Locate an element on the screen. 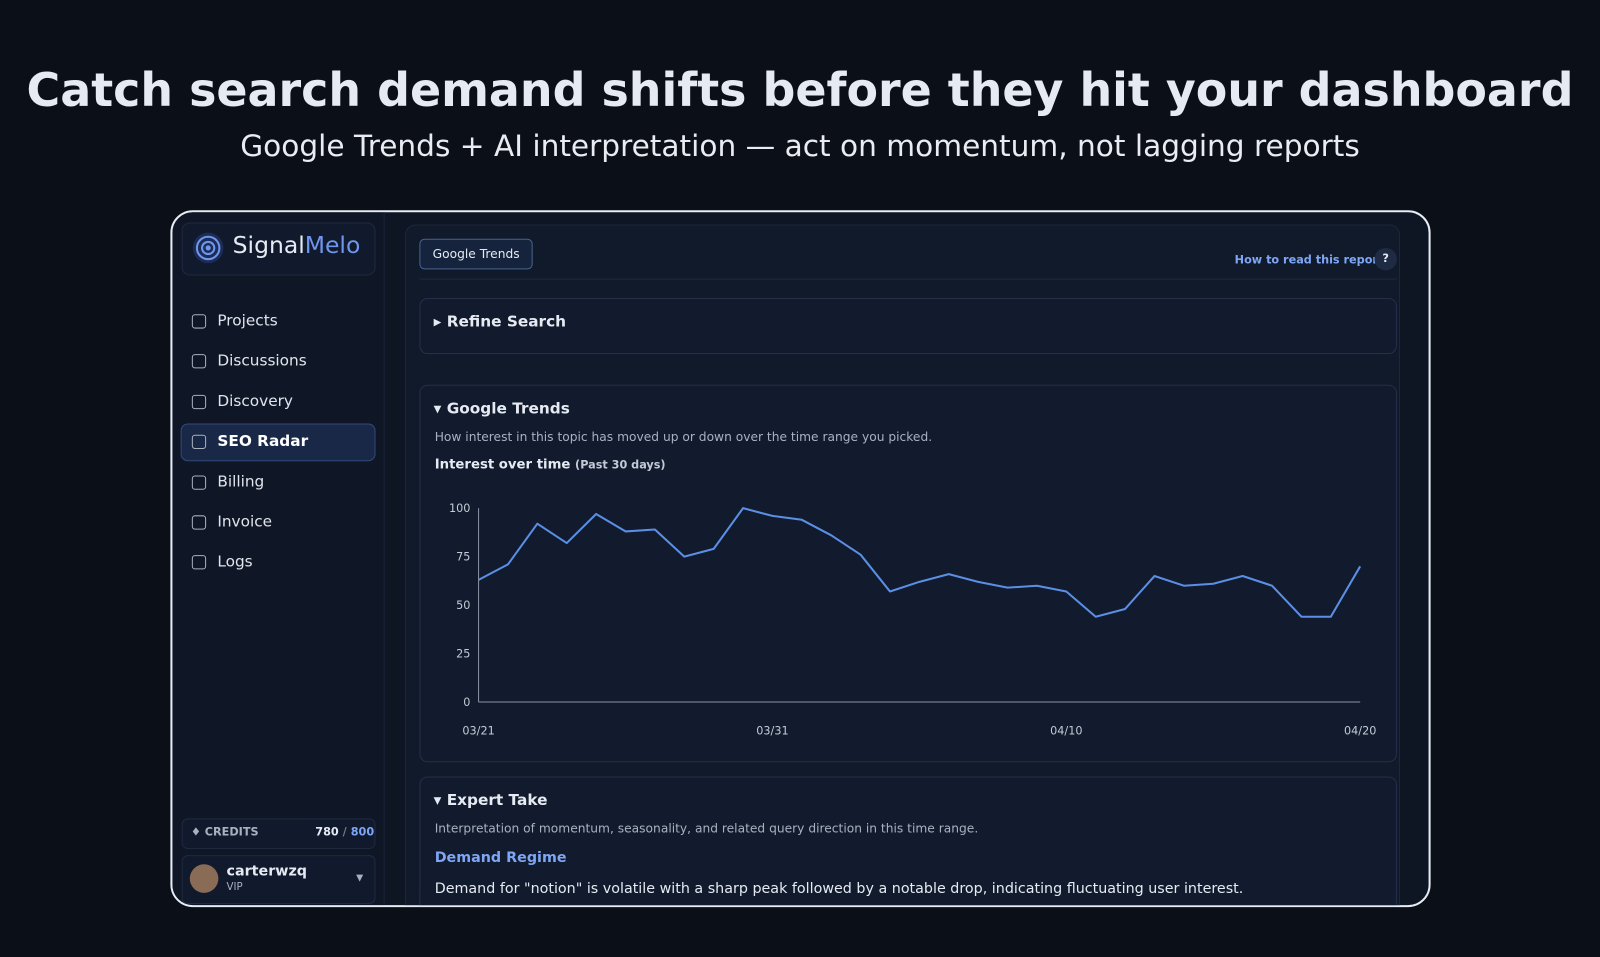 This screenshot has width=1600, height=957. credits-sep: / is located at coordinates (344, 832).